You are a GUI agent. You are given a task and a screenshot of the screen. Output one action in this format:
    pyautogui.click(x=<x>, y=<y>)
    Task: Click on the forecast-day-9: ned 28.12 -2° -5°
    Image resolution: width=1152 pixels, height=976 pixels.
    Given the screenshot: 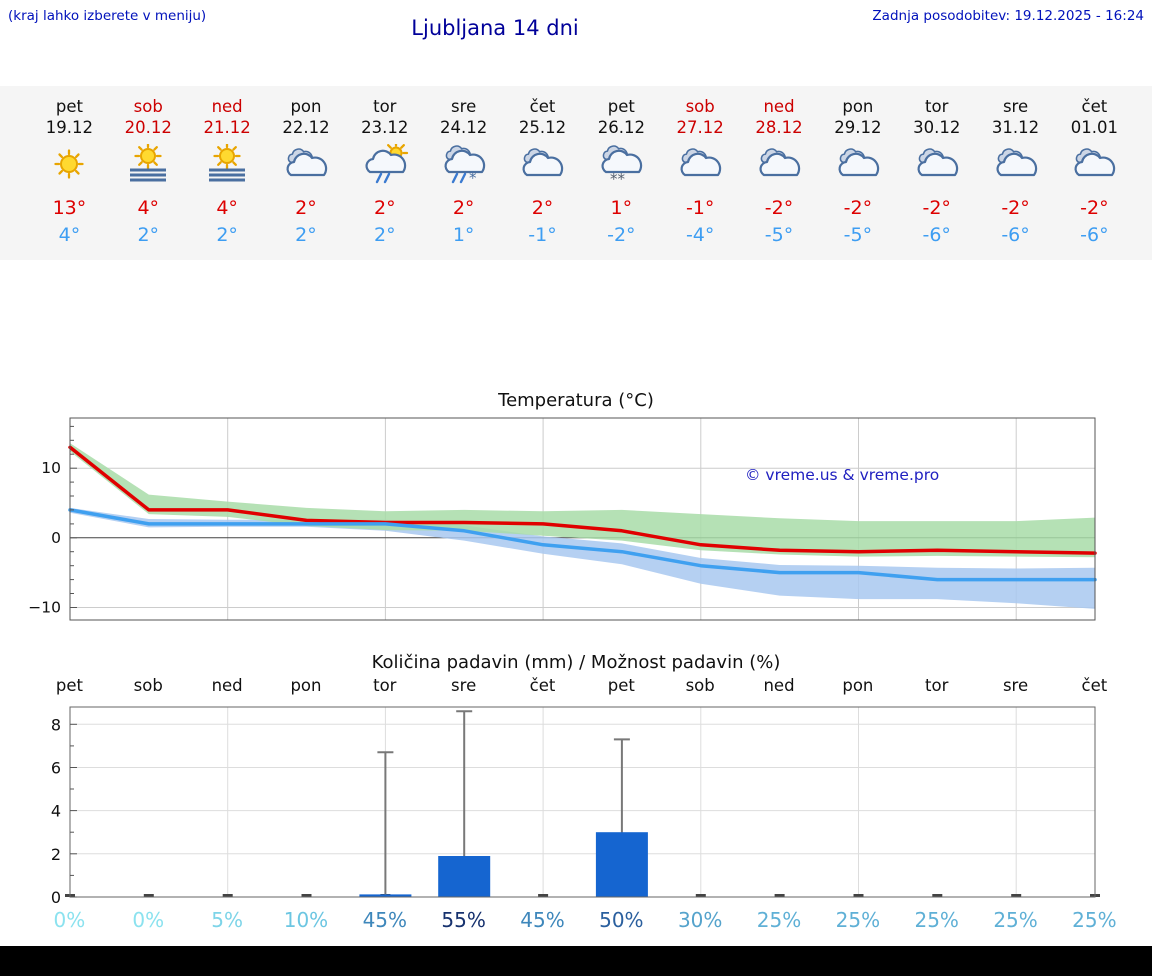 What is the action you would take?
    pyautogui.click(x=779, y=172)
    